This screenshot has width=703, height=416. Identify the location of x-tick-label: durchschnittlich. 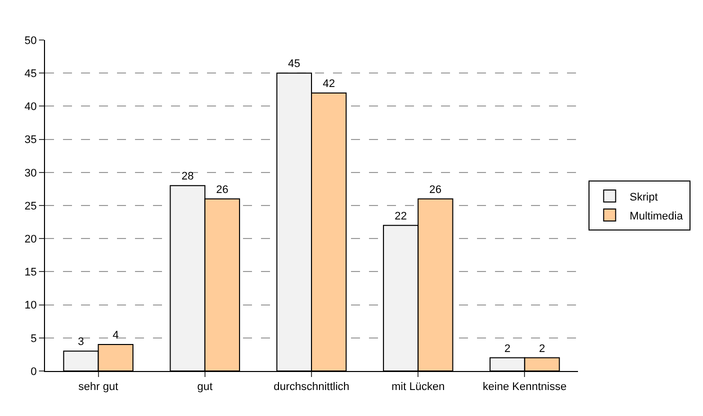
(312, 387).